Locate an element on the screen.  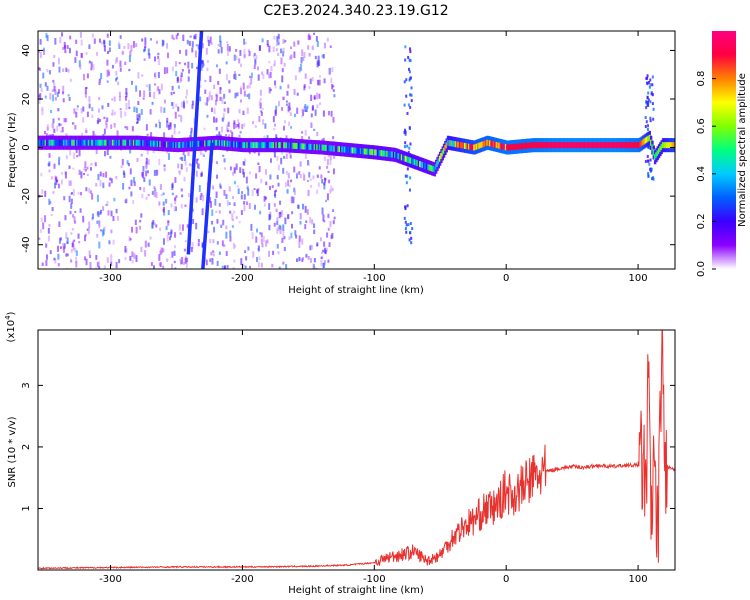
colorbar-tick-label: 0.2 is located at coordinates (701, 221).